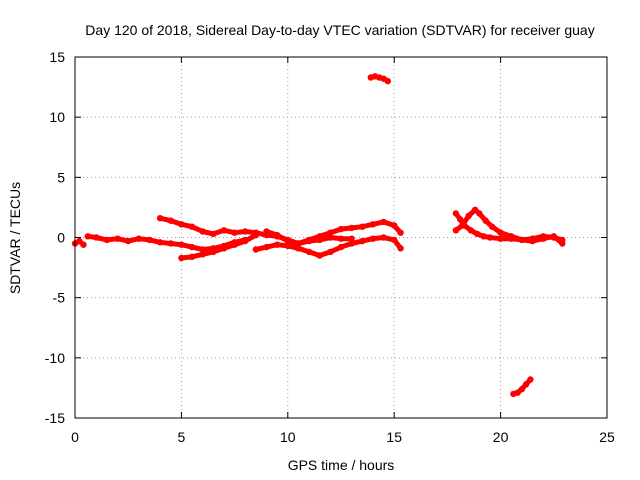 The image size is (640, 480). I want to click on x-tick-label: 10, so click(288, 437).